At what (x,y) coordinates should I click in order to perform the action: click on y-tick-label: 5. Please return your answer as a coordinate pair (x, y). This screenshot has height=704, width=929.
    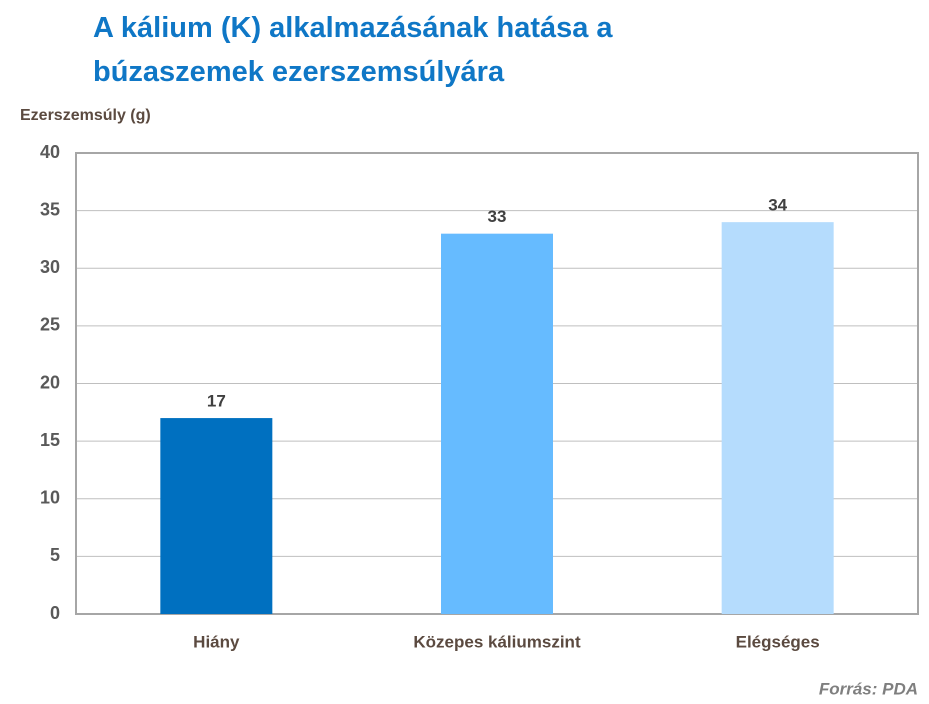
    Looking at the image, I should click on (55, 555).